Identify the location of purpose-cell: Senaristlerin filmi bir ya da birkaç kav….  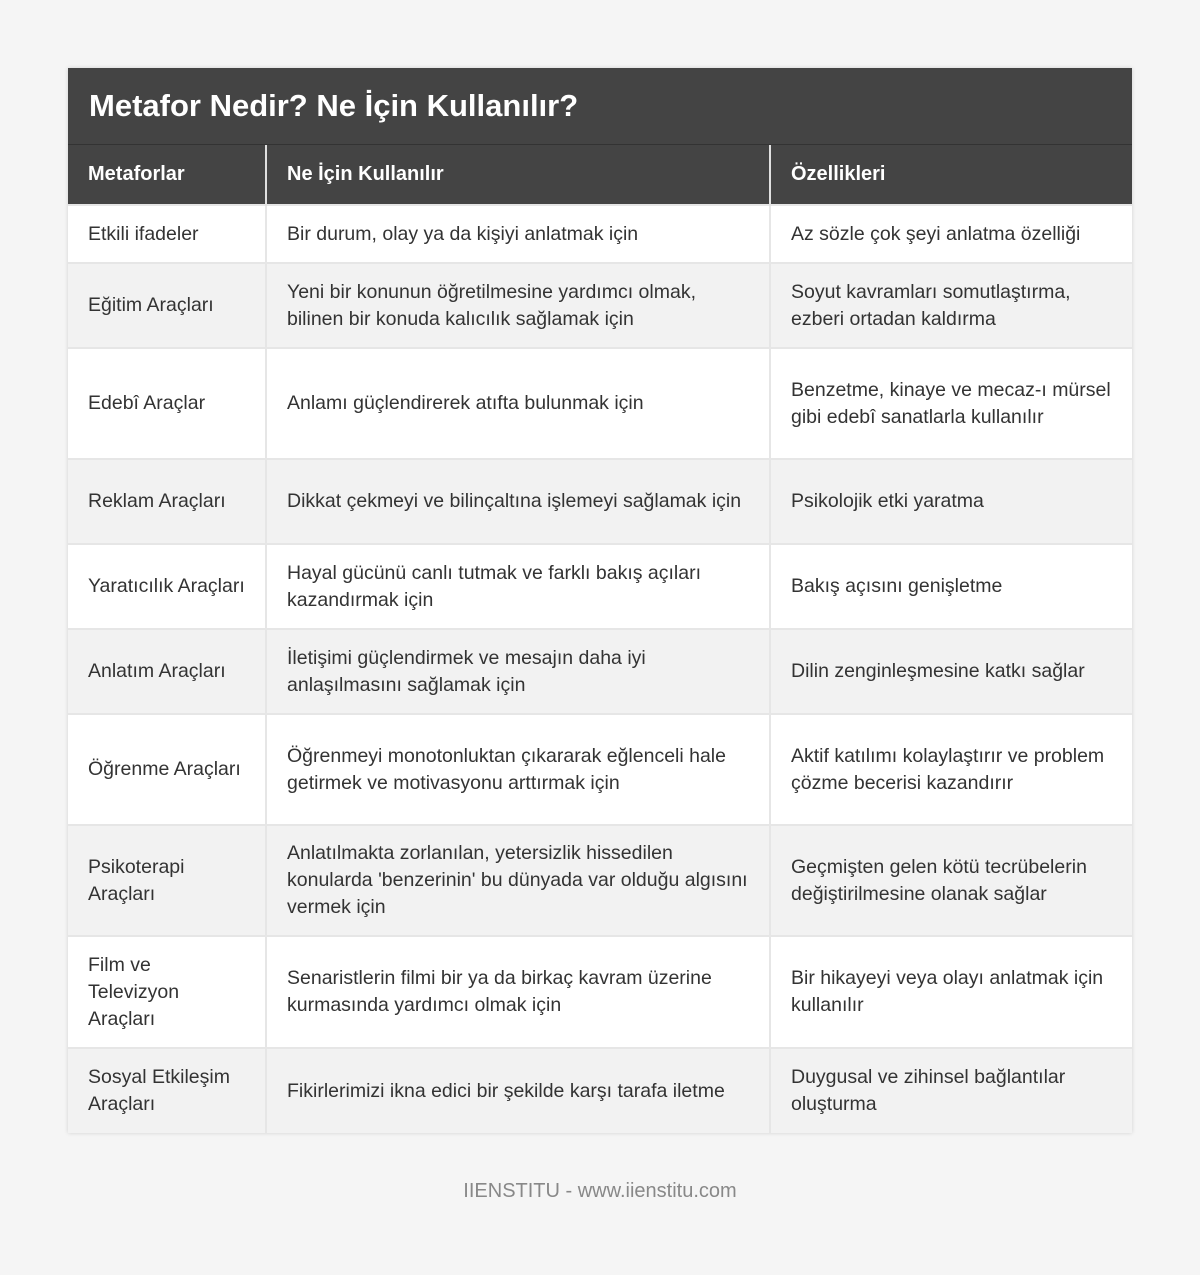
(517, 991).